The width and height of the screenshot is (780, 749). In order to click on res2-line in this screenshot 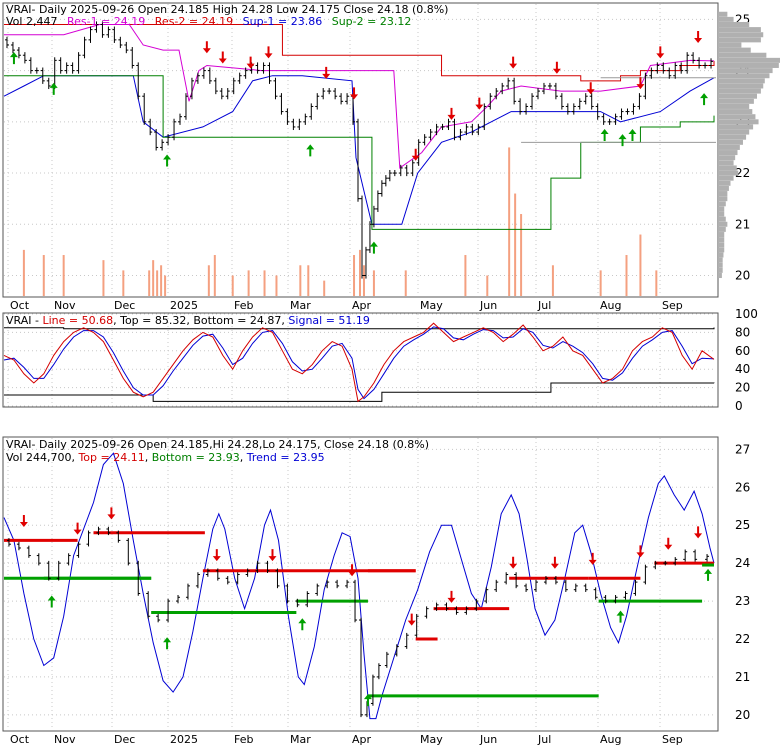, I will do `click(359, 52)`.